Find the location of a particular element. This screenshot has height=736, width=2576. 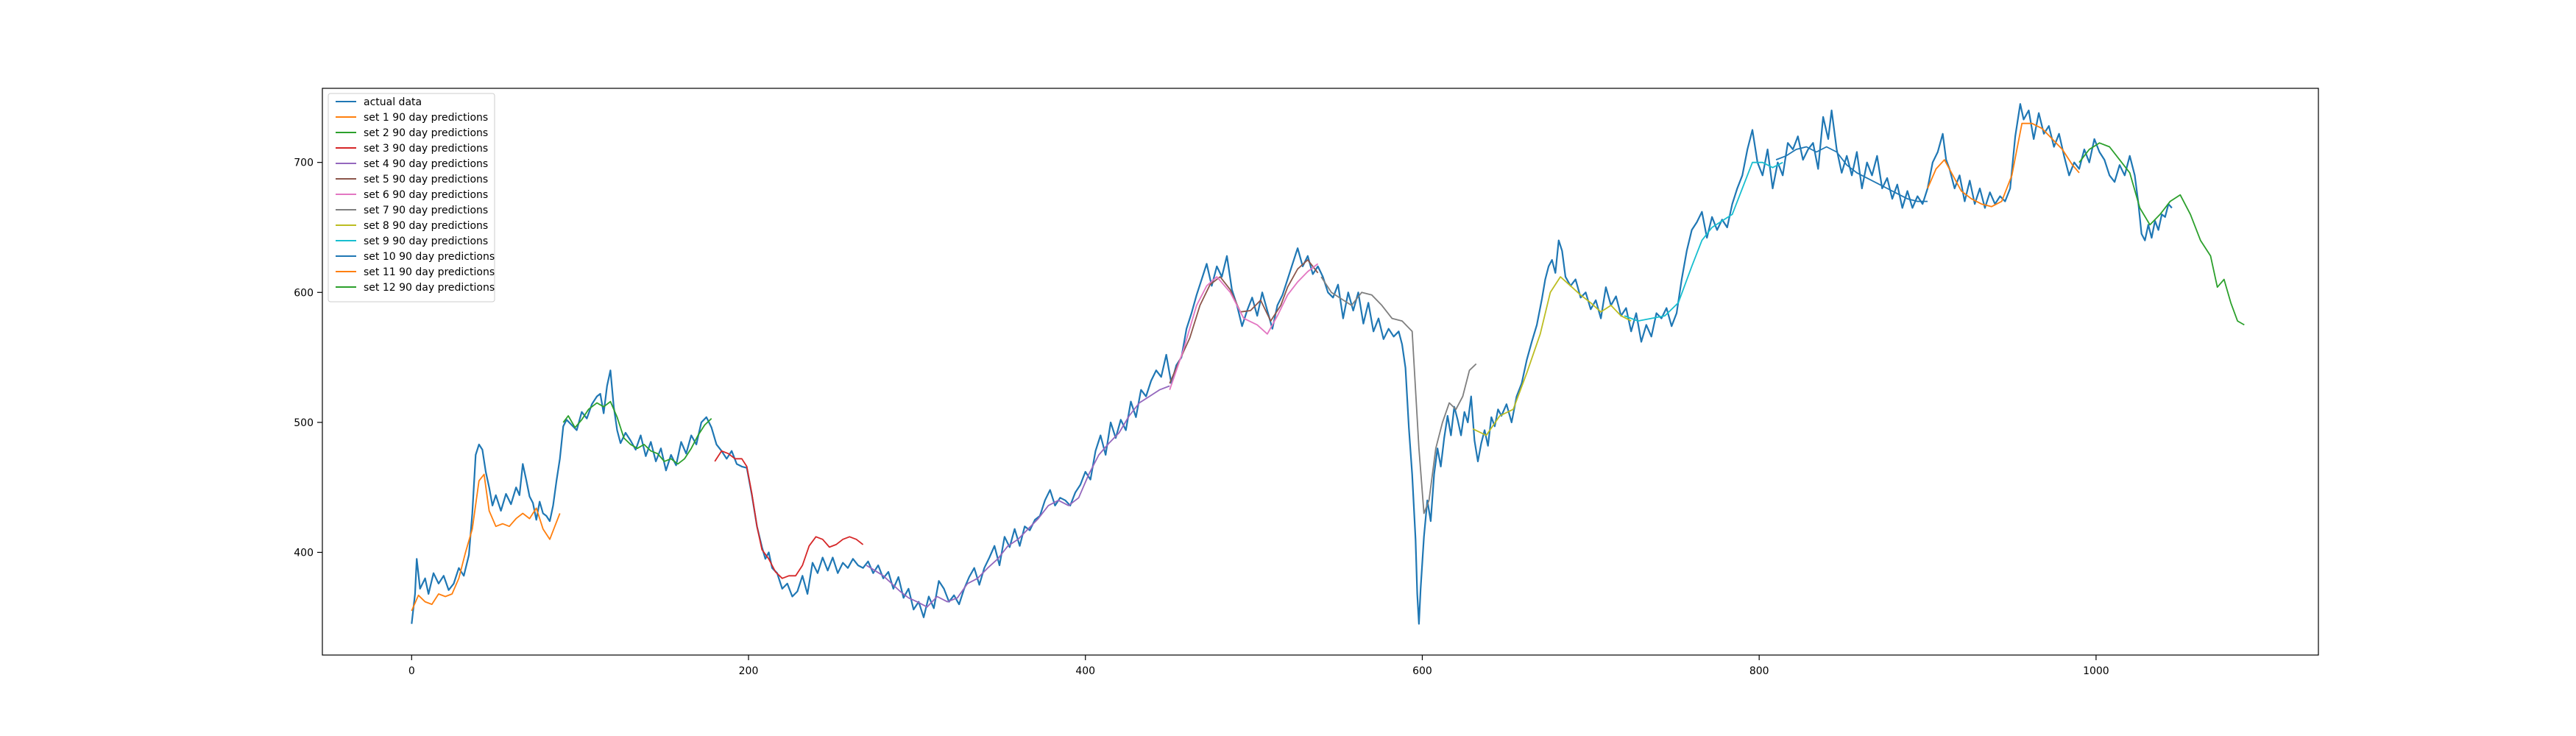

y-axis: 400 500 600 700 is located at coordinates (308, 358).